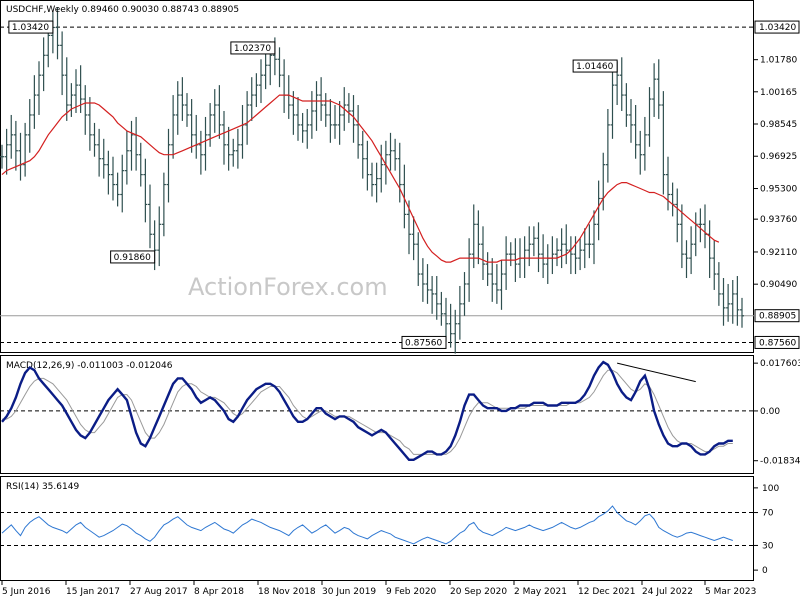 Image resolution: width=800 pixels, height=600 pixels. I want to click on macd-title: MACD(12,26,9) -0.011003 -0.012046, so click(89, 366).